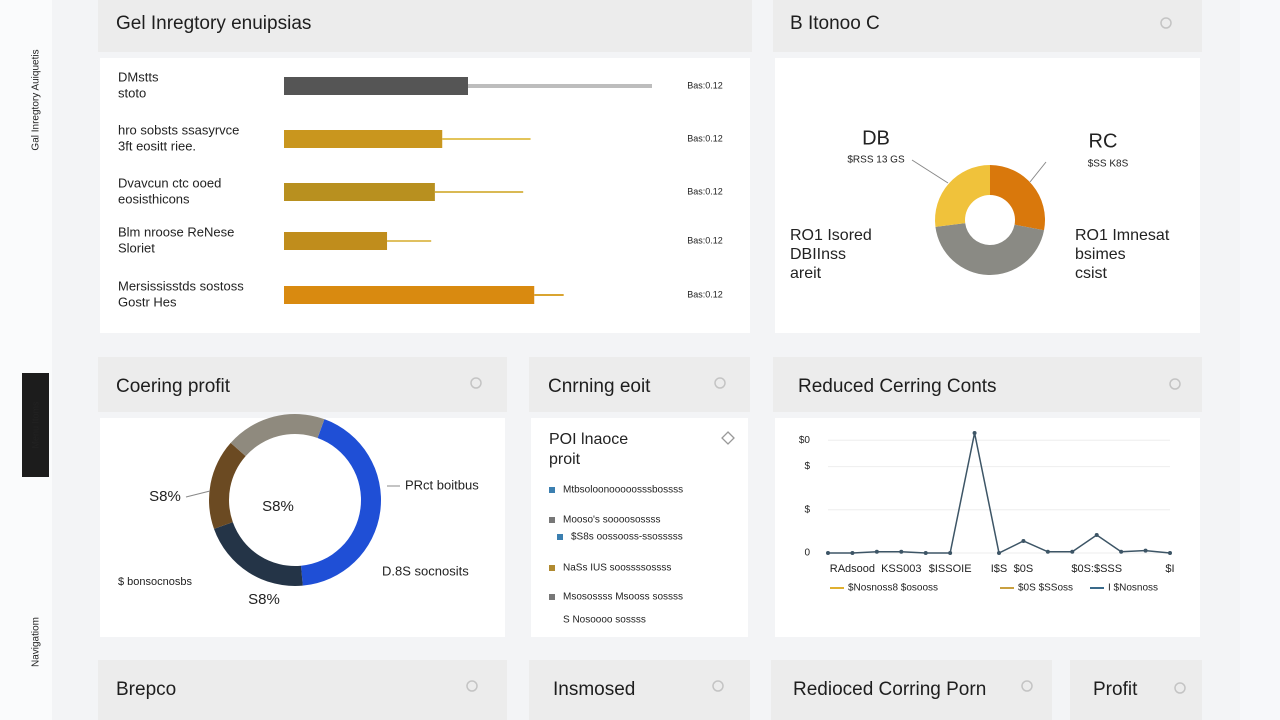 The image size is (1280, 720). I want to click on annotation: RO1 Isored, so click(831, 235).